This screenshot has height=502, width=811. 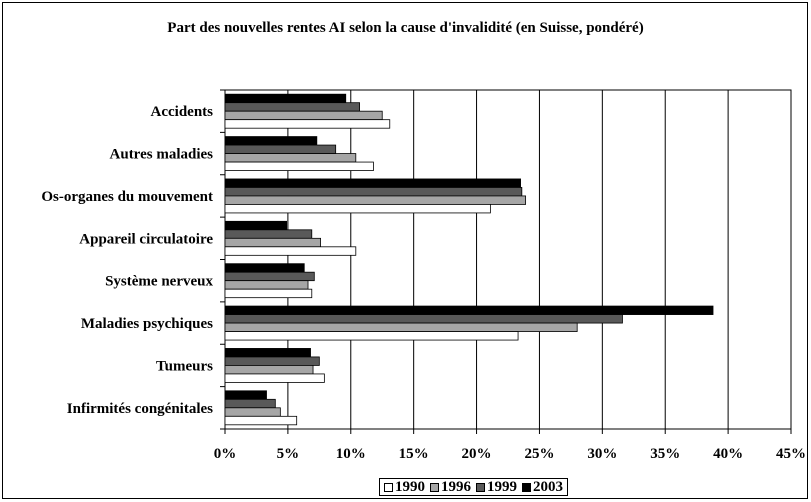 What do you see at coordinates (791, 454) in the screenshot?
I see `x-tick-label: 45%` at bounding box center [791, 454].